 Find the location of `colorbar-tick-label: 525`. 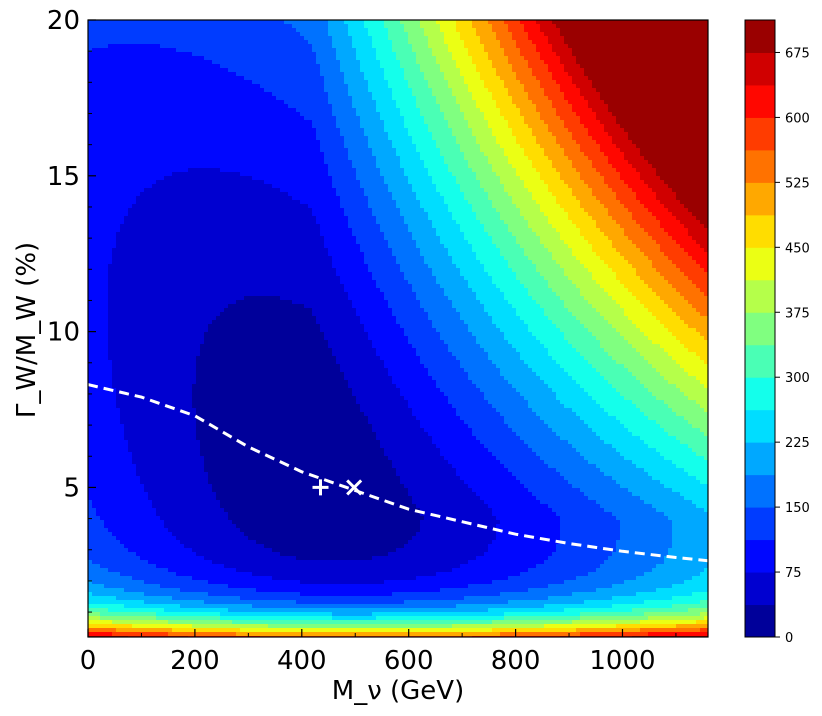

colorbar-tick-label: 525 is located at coordinates (797, 183).